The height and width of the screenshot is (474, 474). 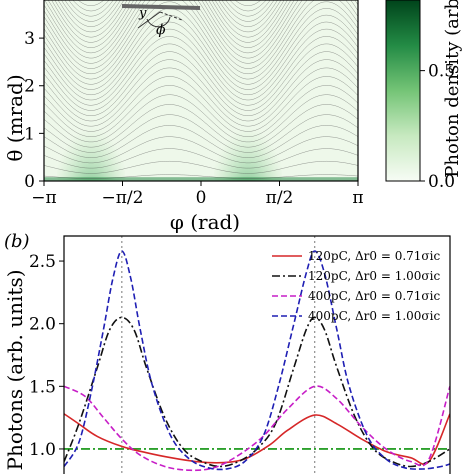 What do you see at coordinates (43, 198) in the screenshot?
I see `heatmap-x-tick-label-0: −π` at bounding box center [43, 198].